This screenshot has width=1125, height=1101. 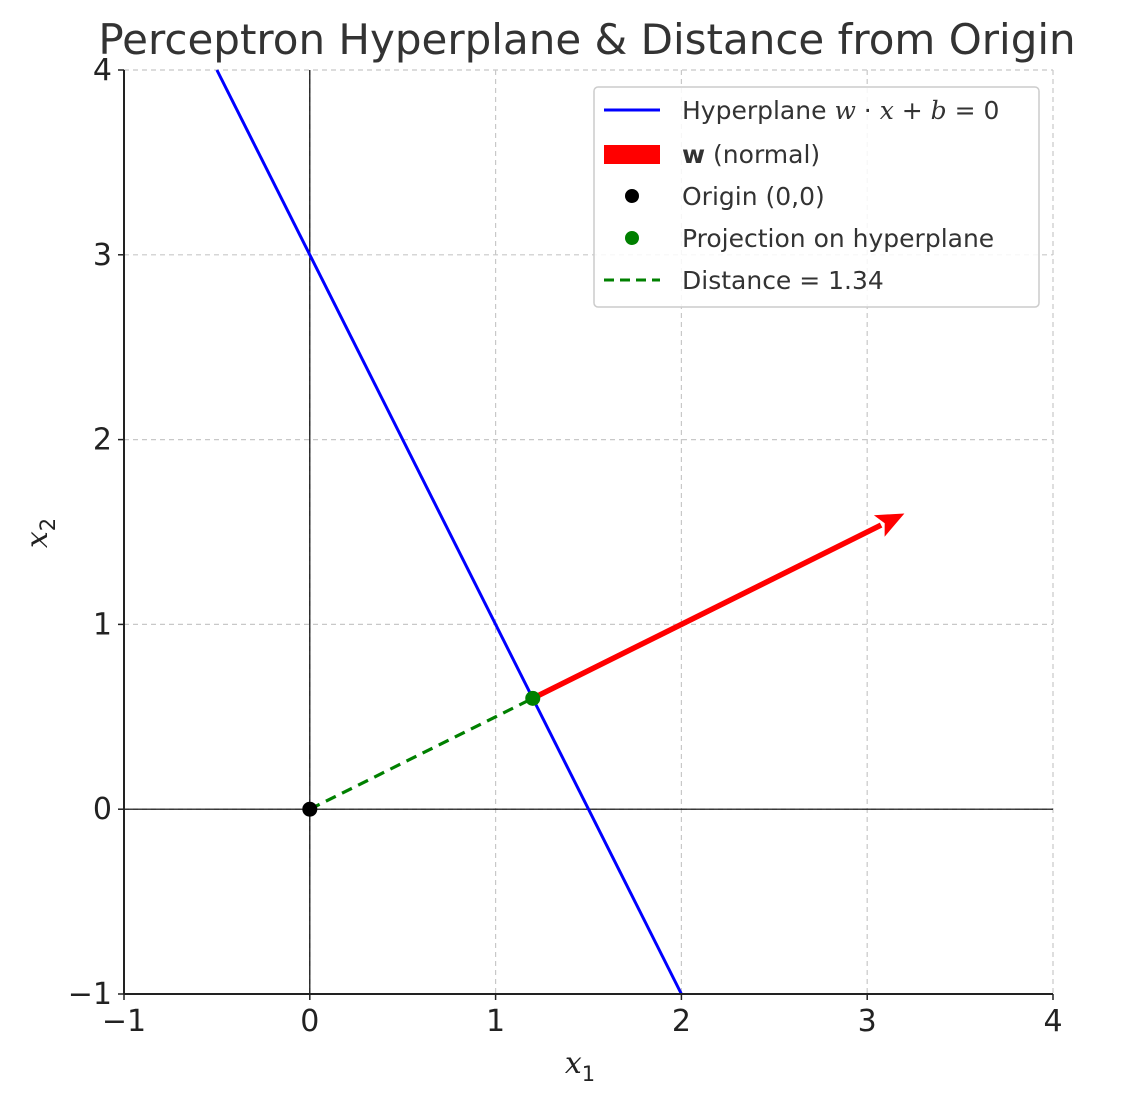 I want to click on x-tick-label: −1, so click(x=124, y=1021).